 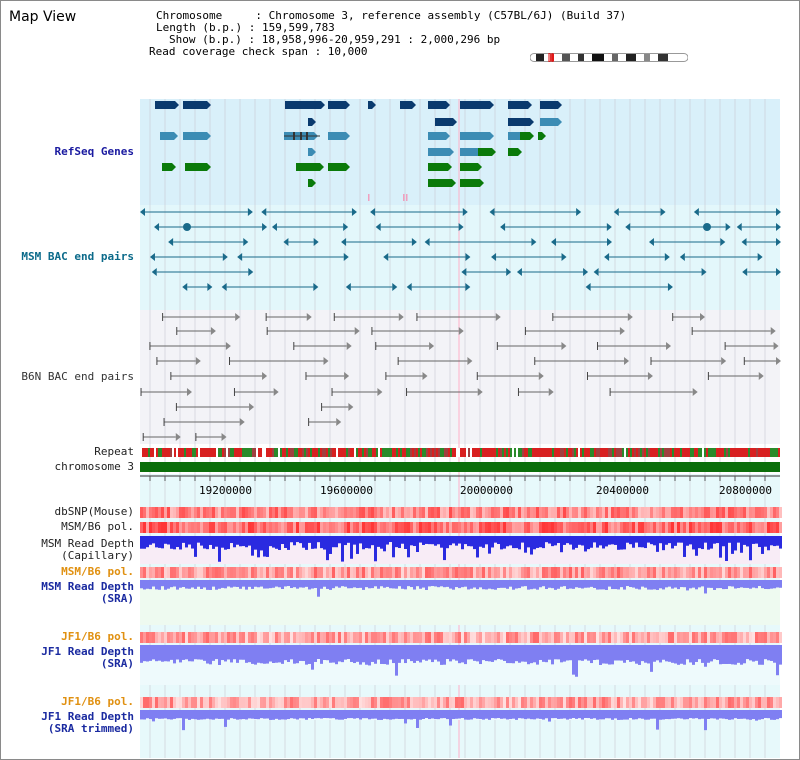 I want to click on msm-depth-cap-line1: MSM Read Depth, so click(x=87, y=543).